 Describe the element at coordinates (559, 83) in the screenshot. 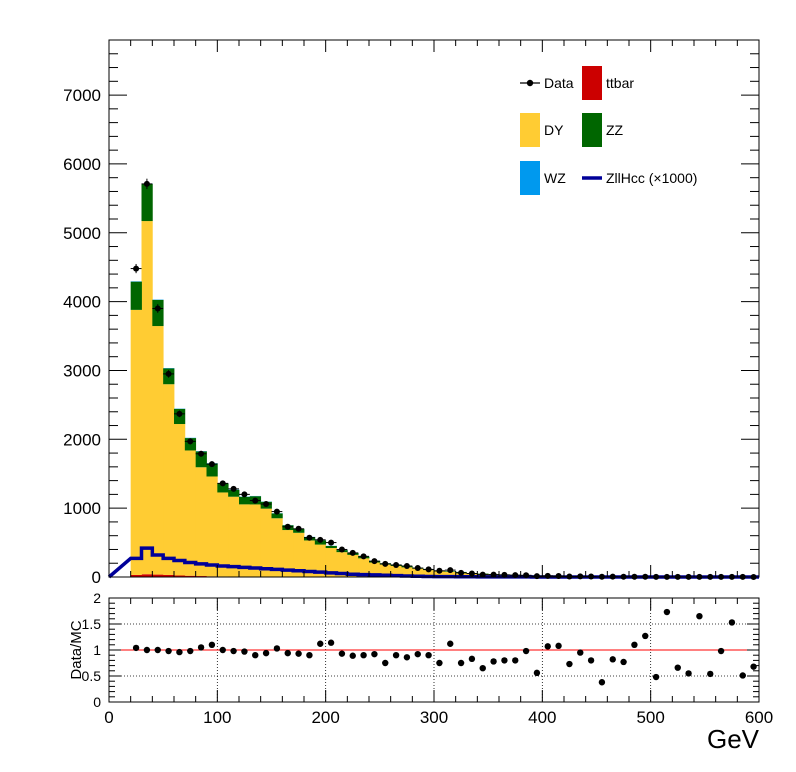

I see `legend-label: Data` at that location.